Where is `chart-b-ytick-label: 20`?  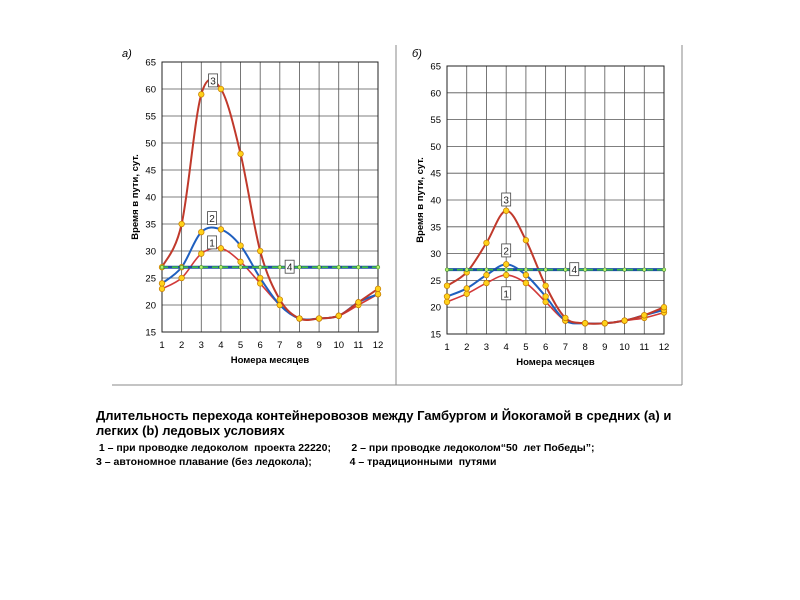 chart-b-ytick-label: 20 is located at coordinates (435, 308).